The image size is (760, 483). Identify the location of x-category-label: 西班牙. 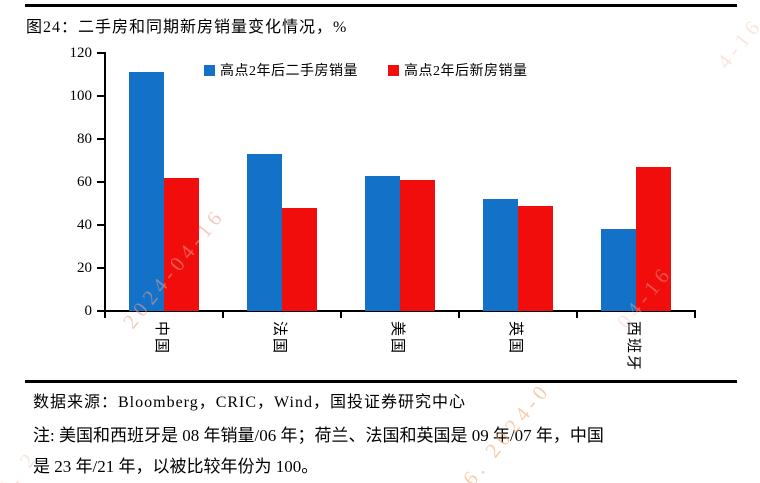
(633, 347).